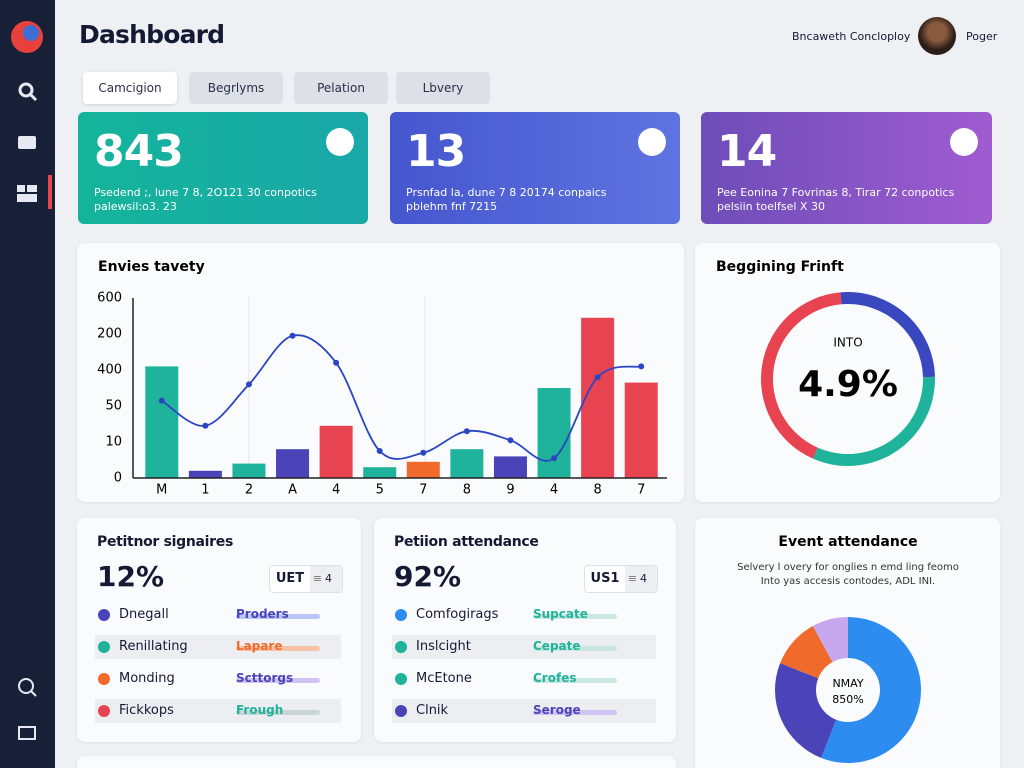 This screenshot has height=768, width=1024. I want to click on user-name: Poger, so click(982, 36).